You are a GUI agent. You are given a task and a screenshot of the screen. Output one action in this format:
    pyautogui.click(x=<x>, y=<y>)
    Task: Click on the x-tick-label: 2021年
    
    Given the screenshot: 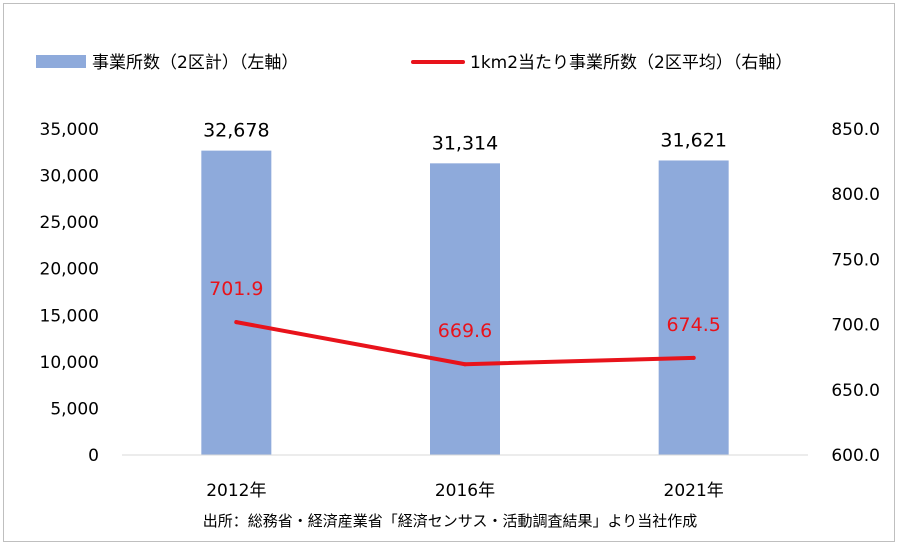 What is the action you would take?
    pyautogui.click(x=694, y=491)
    